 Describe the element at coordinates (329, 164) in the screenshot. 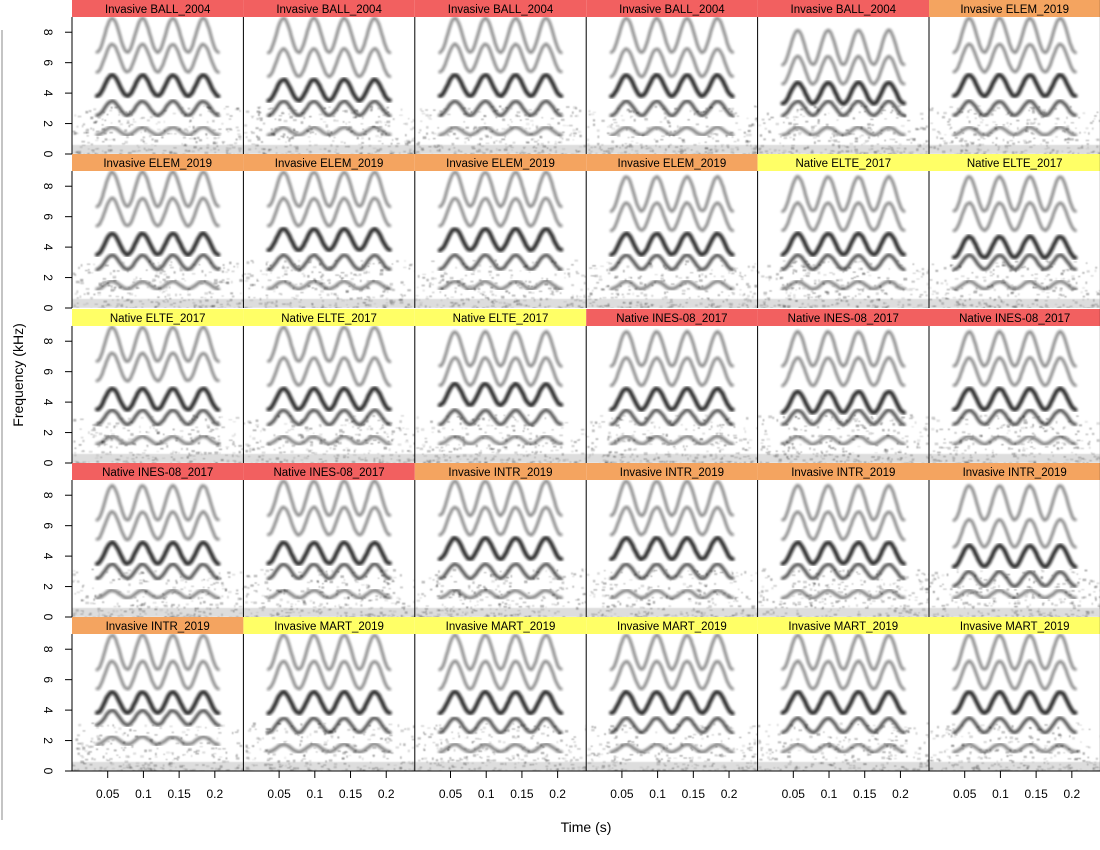

I see `panel-title: Invasive ELEM_2019` at that location.